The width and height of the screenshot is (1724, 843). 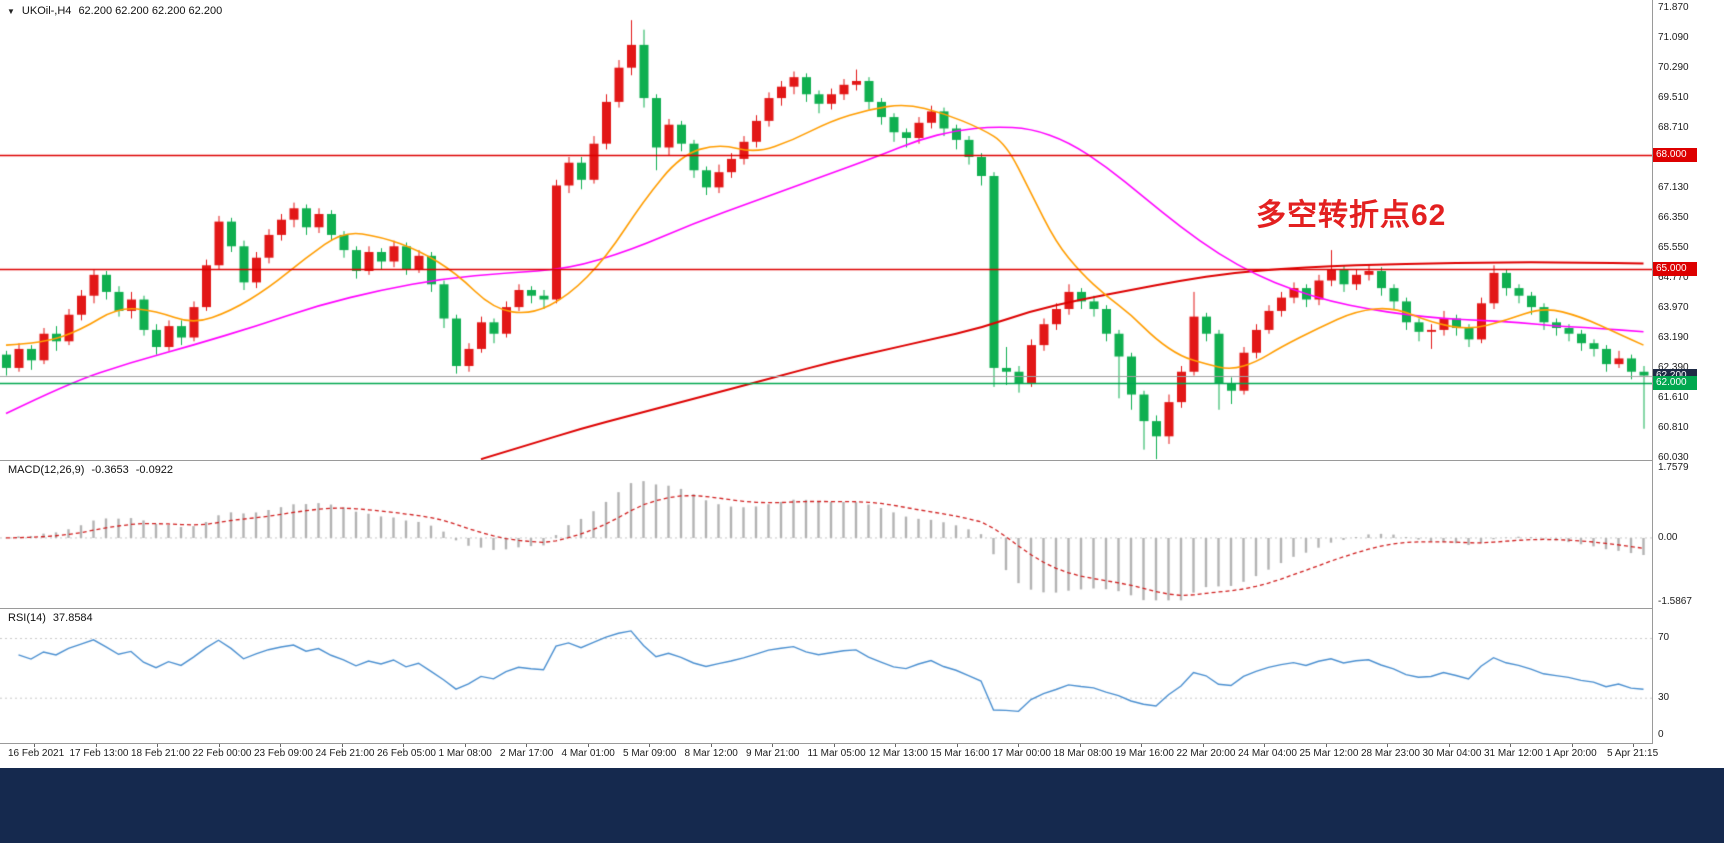 What do you see at coordinates (1673, 217) in the screenshot?
I see `price-axis-label: 66.350` at bounding box center [1673, 217].